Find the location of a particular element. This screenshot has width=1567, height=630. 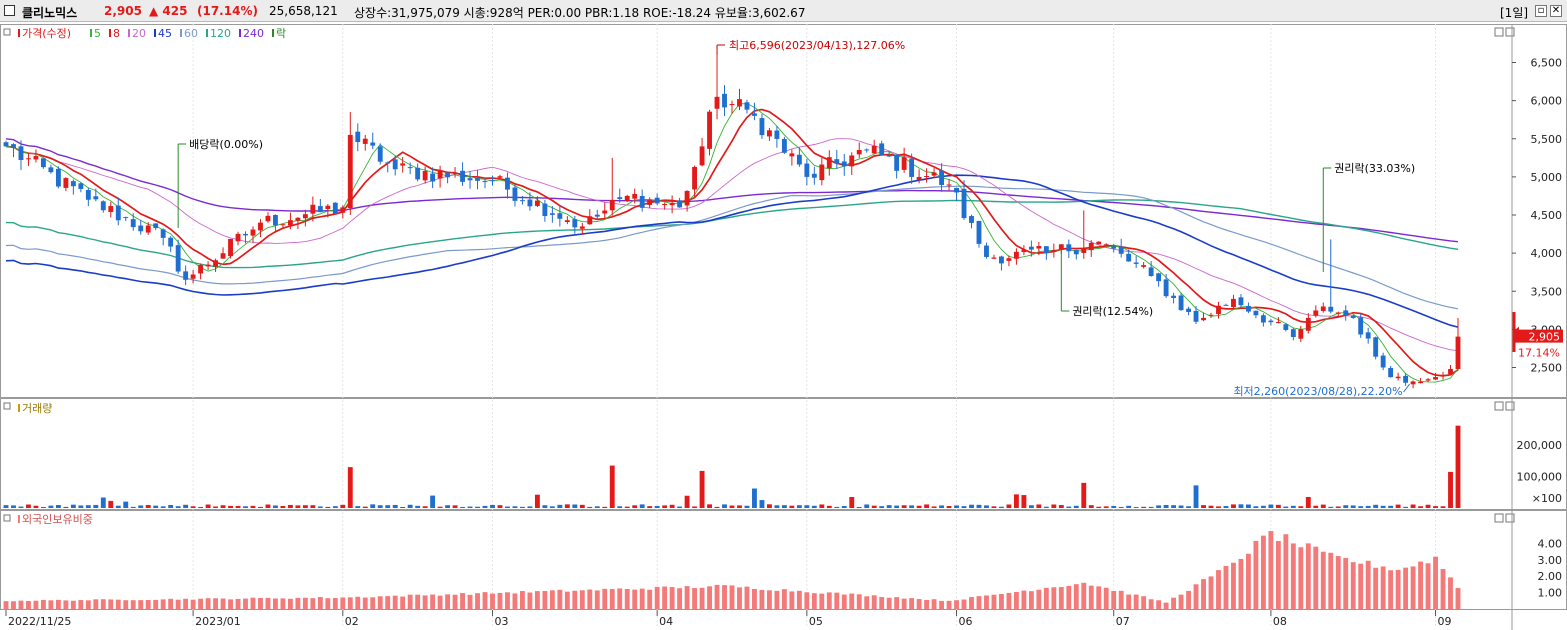

period-selector: [1일] is located at coordinates (1514, 13).